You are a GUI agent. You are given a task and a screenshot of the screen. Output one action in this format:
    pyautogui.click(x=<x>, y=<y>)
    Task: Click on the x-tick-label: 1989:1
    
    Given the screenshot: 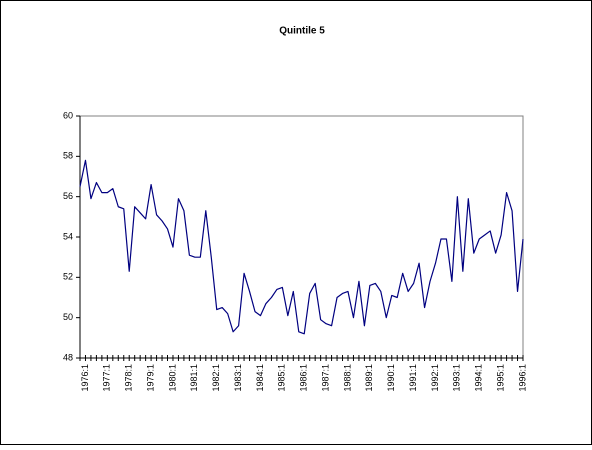 What is the action you would take?
    pyautogui.click(x=369, y=378)
    